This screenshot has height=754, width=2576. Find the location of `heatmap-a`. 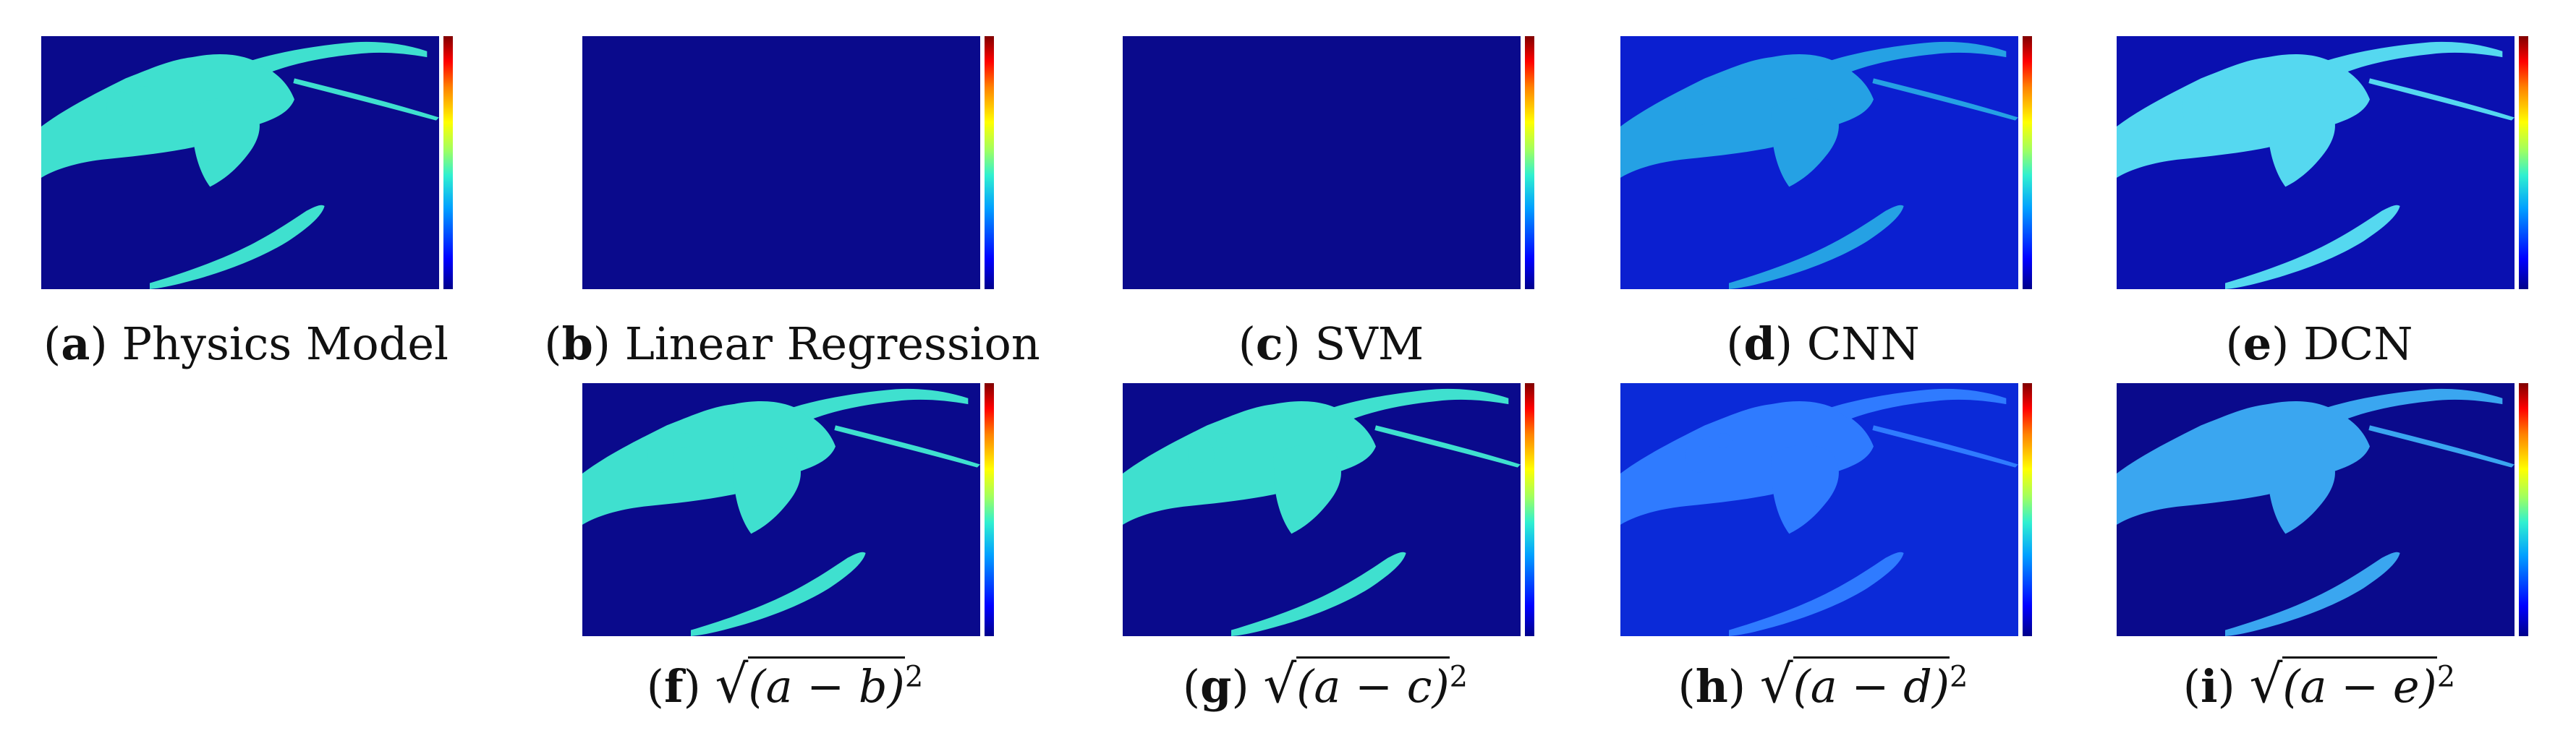

heatmap-a is located at coordinates (240, 162).